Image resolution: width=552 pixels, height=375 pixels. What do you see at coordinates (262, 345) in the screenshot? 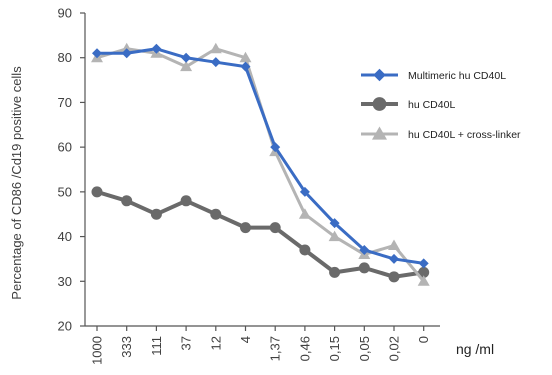
I see `x-axis: 1000 333 111 37 12 4 1,37 0,46 0,15 0,05 0,02 0` at bounding box center [262, 345].